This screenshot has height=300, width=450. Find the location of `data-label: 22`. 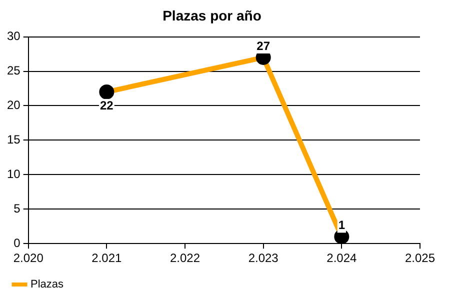

data-label: 22 is located at coordinates (107, 105).